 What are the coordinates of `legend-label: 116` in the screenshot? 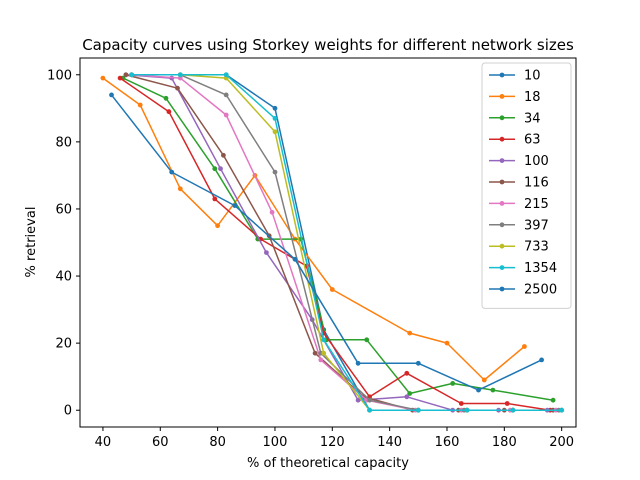 It's located at (536, 183).